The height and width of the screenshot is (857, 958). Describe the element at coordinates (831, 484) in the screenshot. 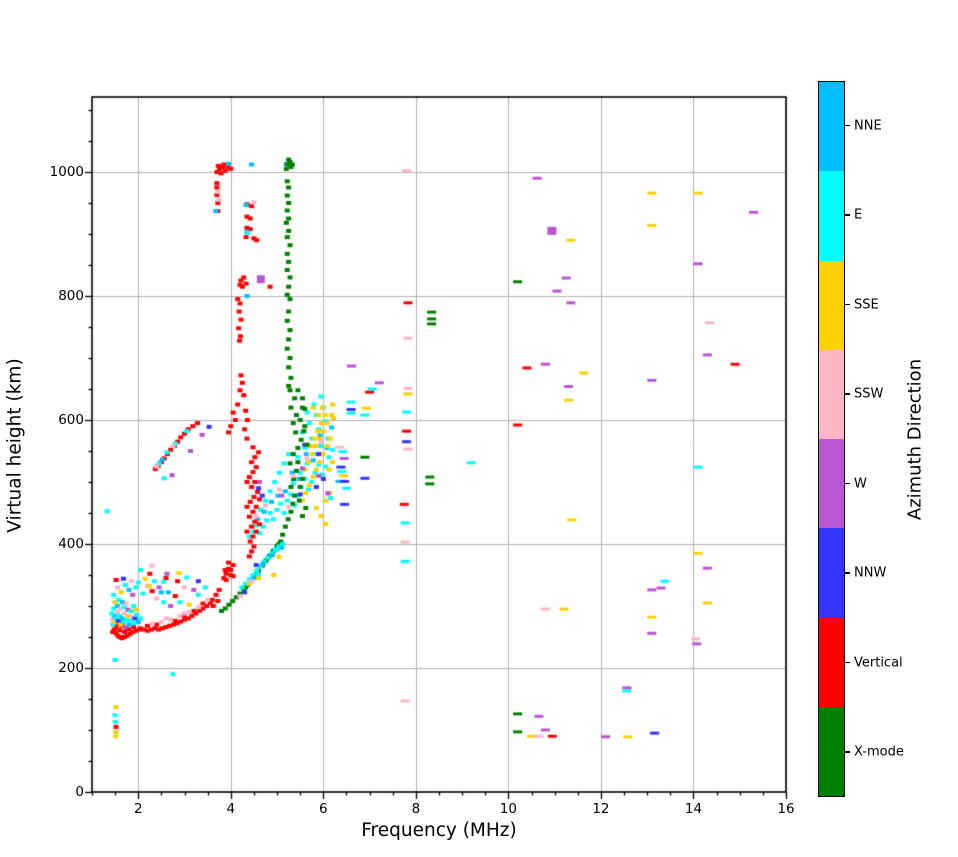

I see `colorbar-segment-w` at that location.